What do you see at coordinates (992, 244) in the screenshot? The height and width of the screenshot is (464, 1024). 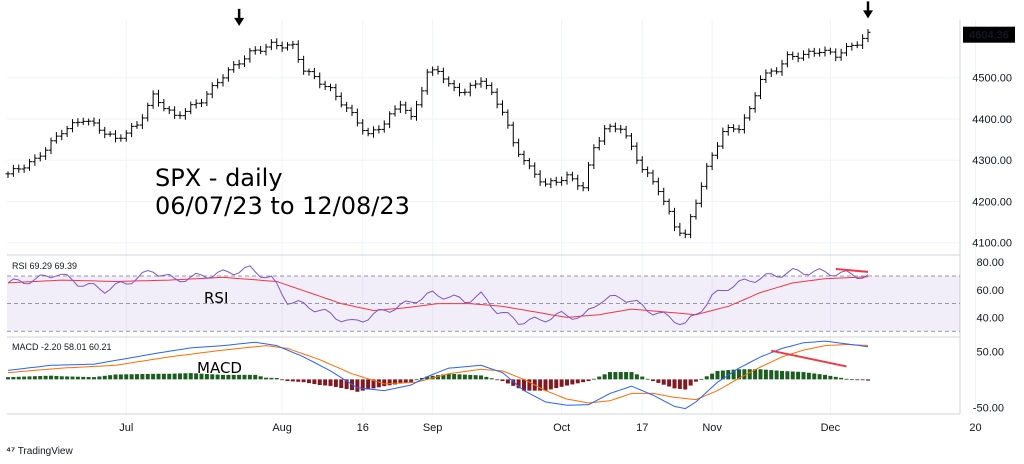 I see `price-tick-label: 4100.00` at bounding box center [992, 244].